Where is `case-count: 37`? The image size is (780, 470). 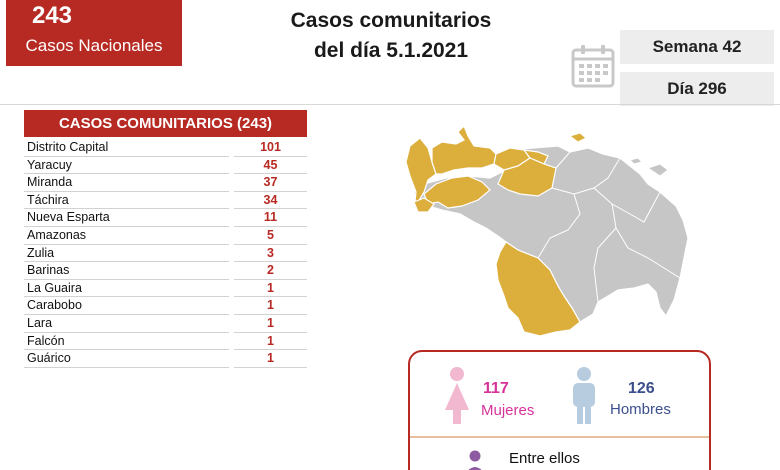
case-count: 37 is located at coordinates (270, 183).